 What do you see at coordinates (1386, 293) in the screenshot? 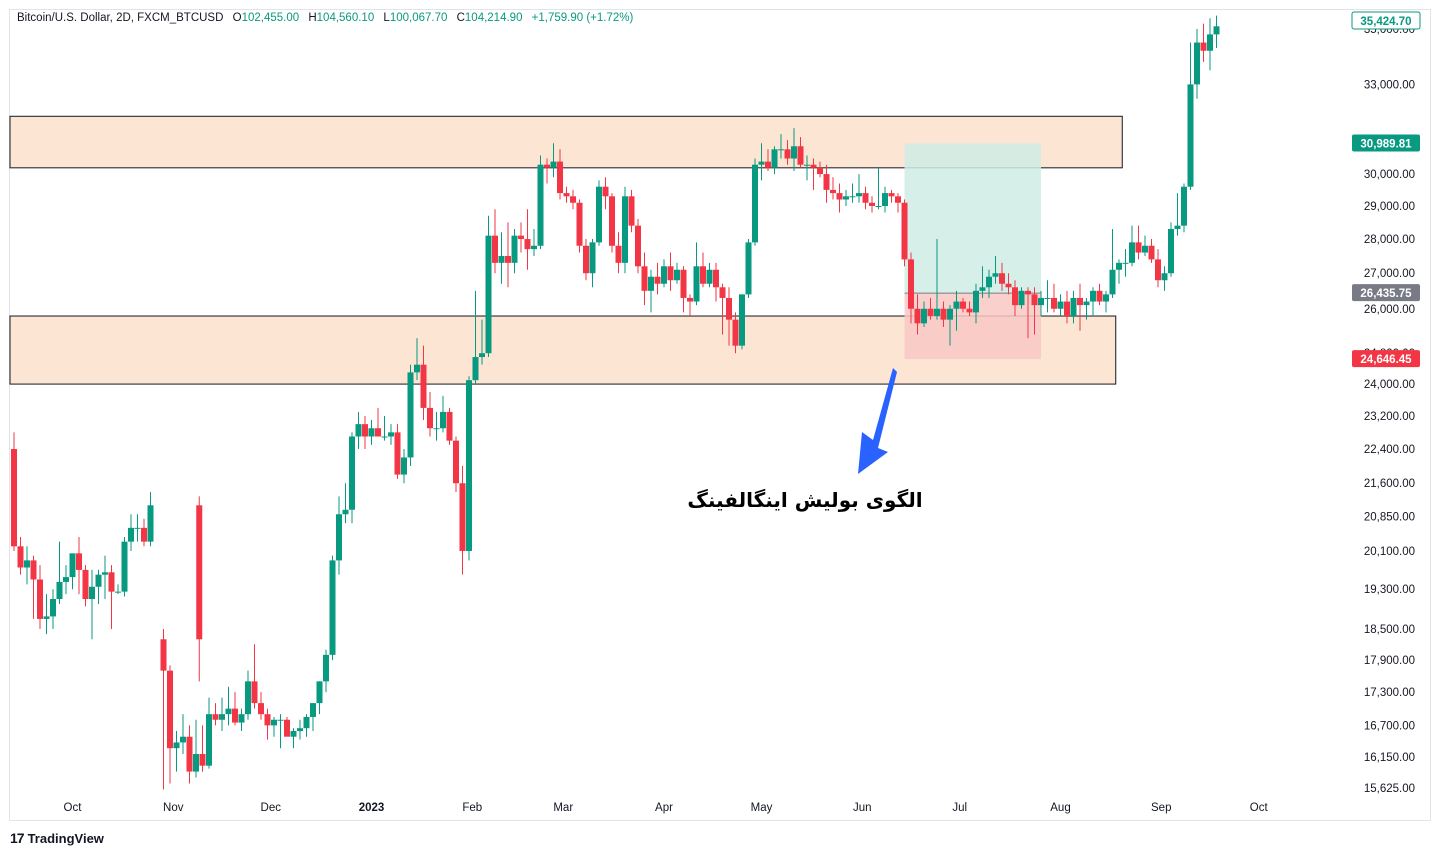
I see `price-label-box` at bounding box center [1386, 293].